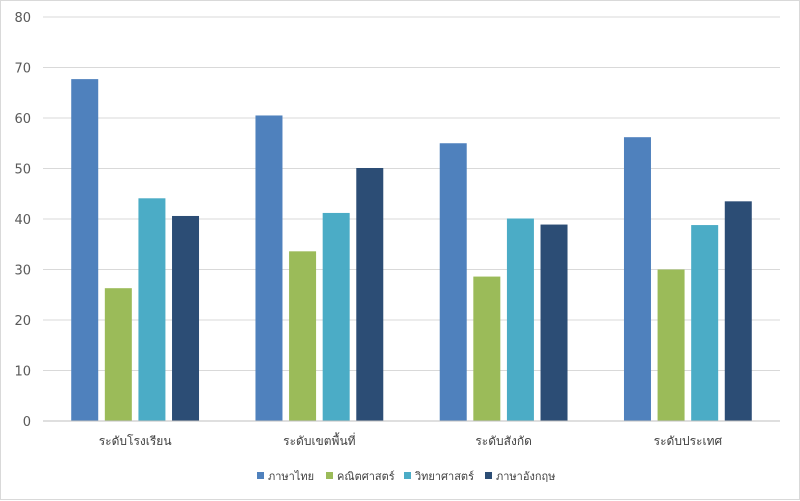 This screenshot has height=501, width=800. Describe the element at coordinates (22, 170) in the screenshot. I see `y-tick-label: 50` at that location.